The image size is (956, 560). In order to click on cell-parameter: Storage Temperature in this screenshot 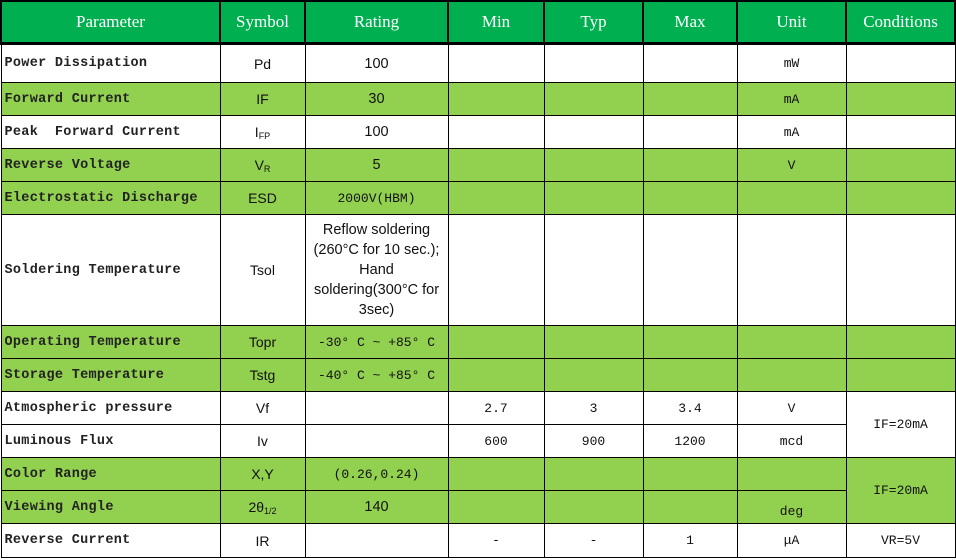, I will do `click(110, 375)`.